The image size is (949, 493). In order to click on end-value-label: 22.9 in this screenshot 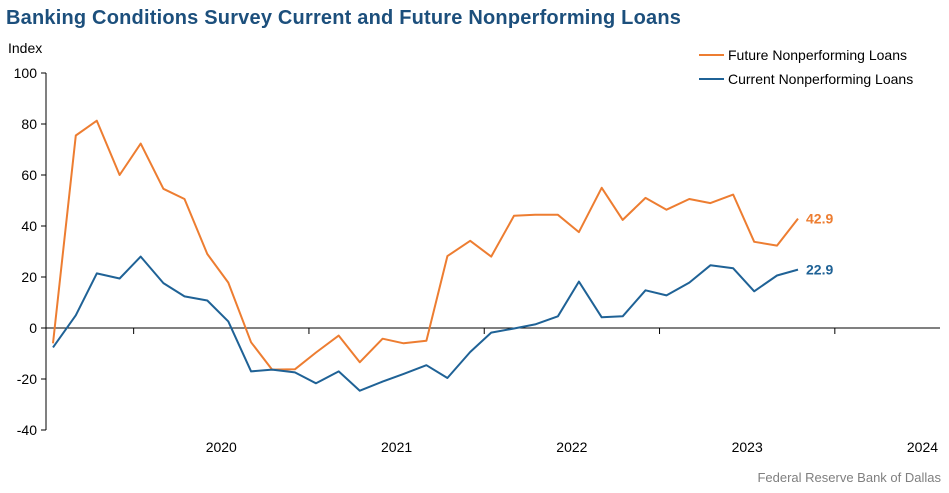, I will do `click(819, 270)`.